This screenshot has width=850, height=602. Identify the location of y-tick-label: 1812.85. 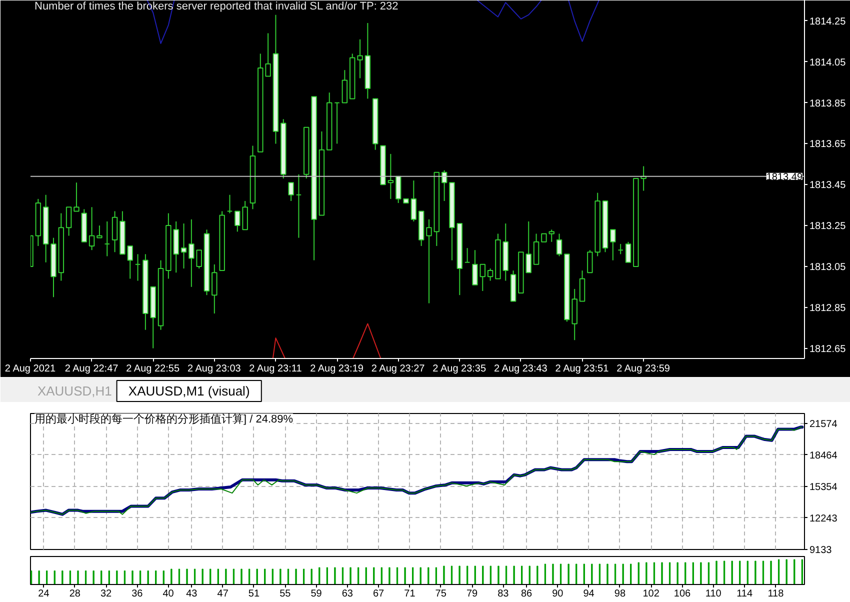
(828, 308).